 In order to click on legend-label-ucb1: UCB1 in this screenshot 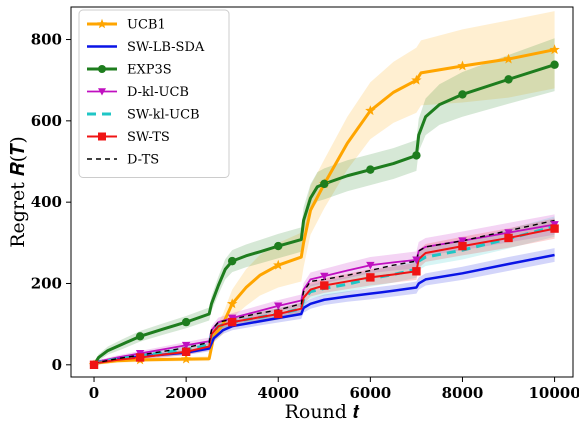, I will do `click(146, 25)`.